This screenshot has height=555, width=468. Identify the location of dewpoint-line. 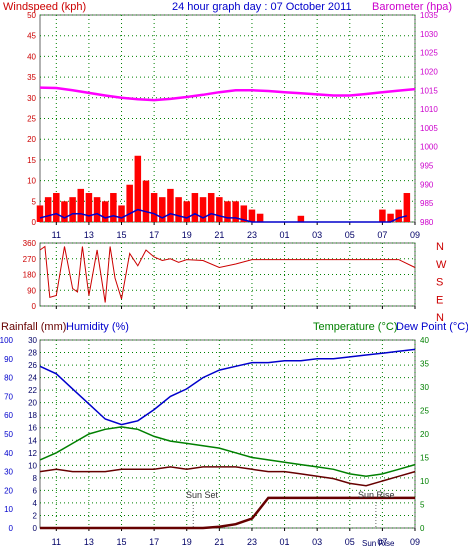
(227, 476).